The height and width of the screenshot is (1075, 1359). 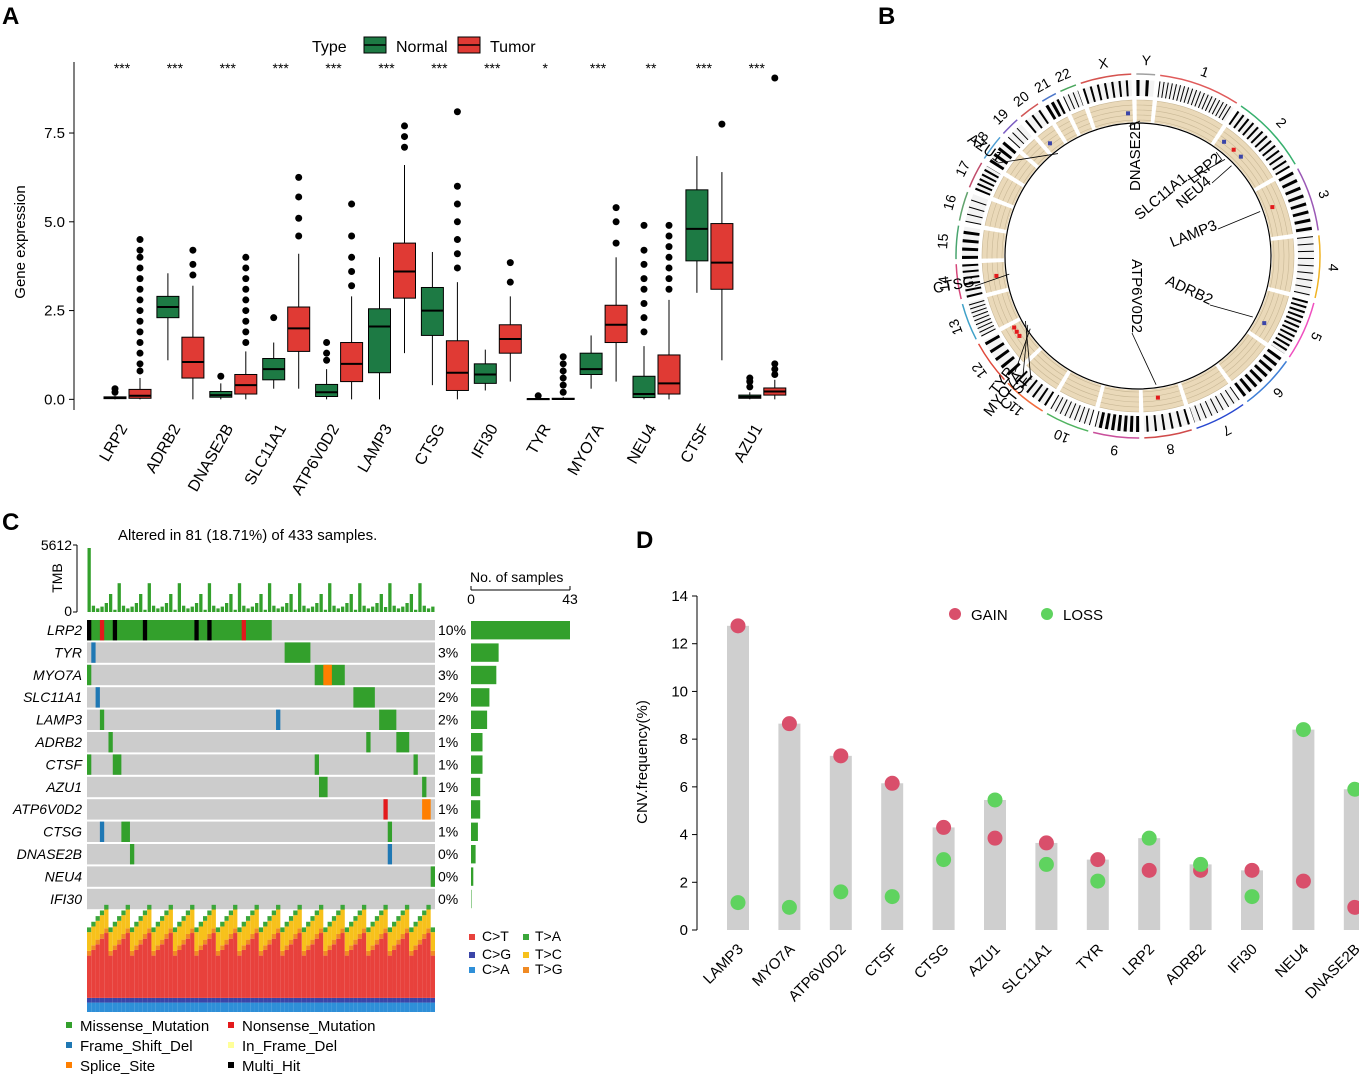 I want to click on chromosome-label: 6, so click(x=1278, y=392).